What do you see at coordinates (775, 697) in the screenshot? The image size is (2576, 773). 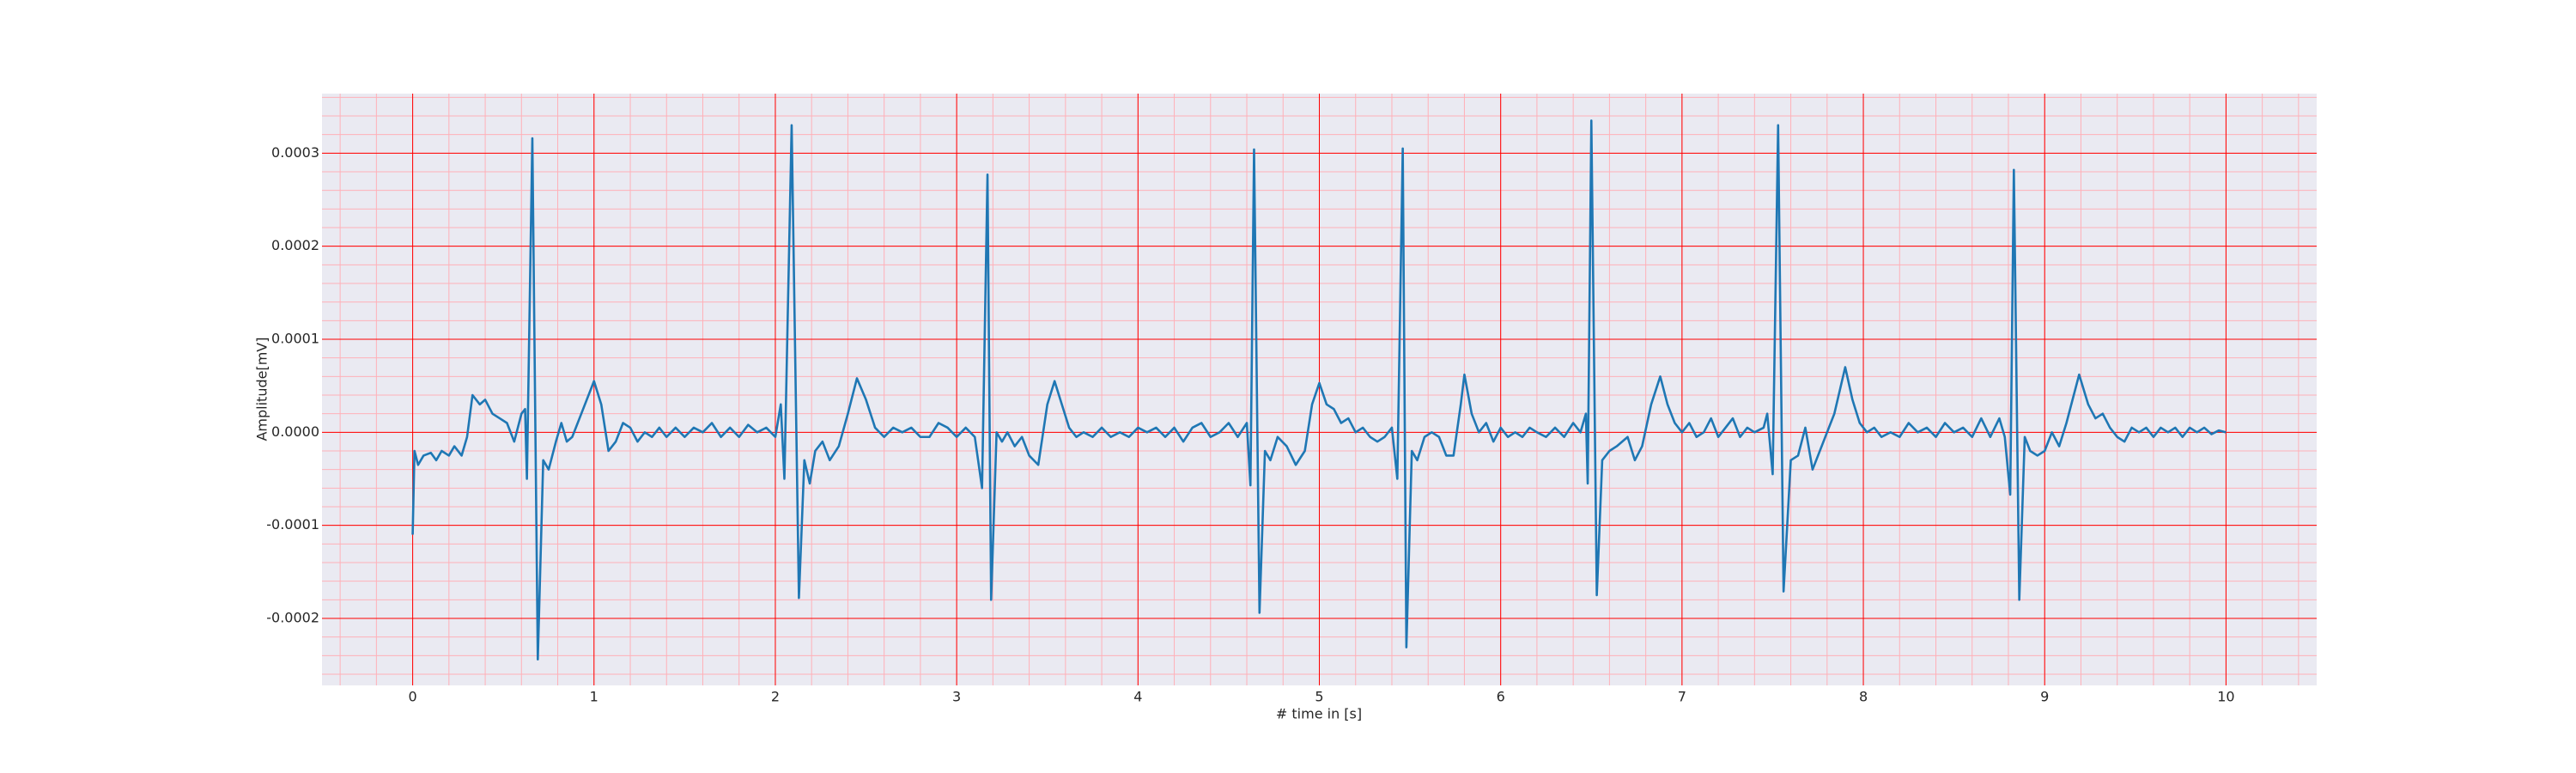 I see `x-tick-label: 2` at bounding box center [775, 697].